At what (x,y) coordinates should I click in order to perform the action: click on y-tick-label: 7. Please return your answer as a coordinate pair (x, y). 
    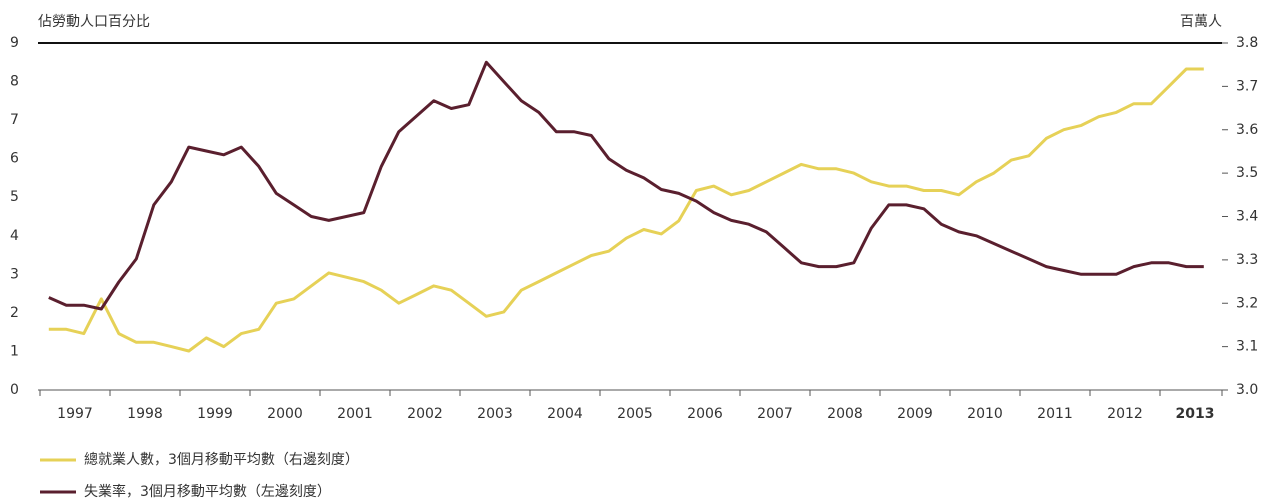
    Looking at the image, I should click on (14, 120).